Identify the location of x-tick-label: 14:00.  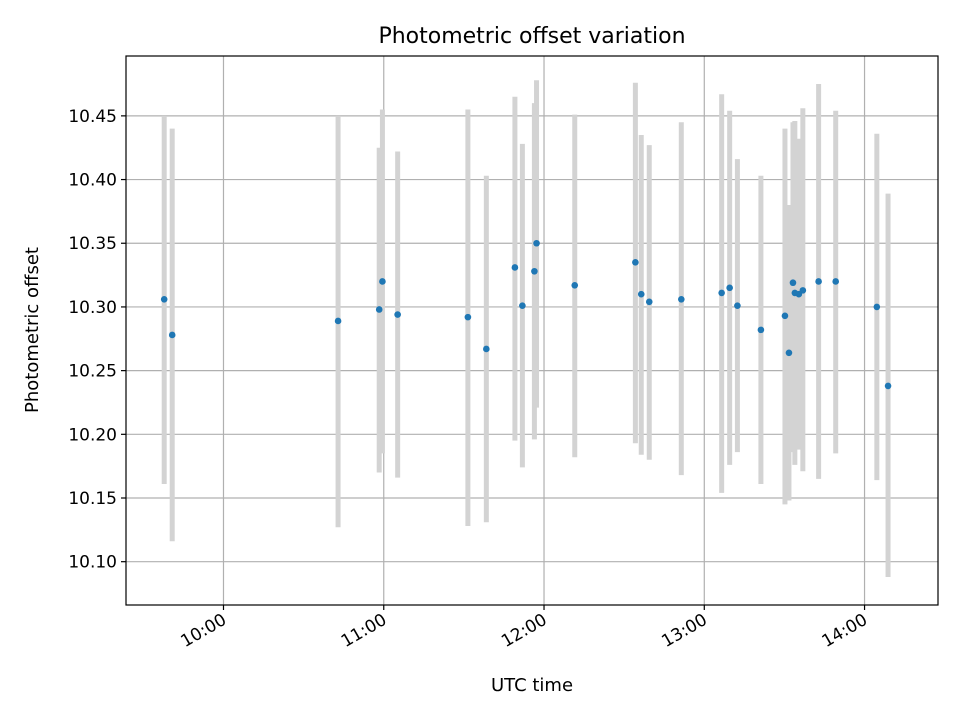
(845, 631).